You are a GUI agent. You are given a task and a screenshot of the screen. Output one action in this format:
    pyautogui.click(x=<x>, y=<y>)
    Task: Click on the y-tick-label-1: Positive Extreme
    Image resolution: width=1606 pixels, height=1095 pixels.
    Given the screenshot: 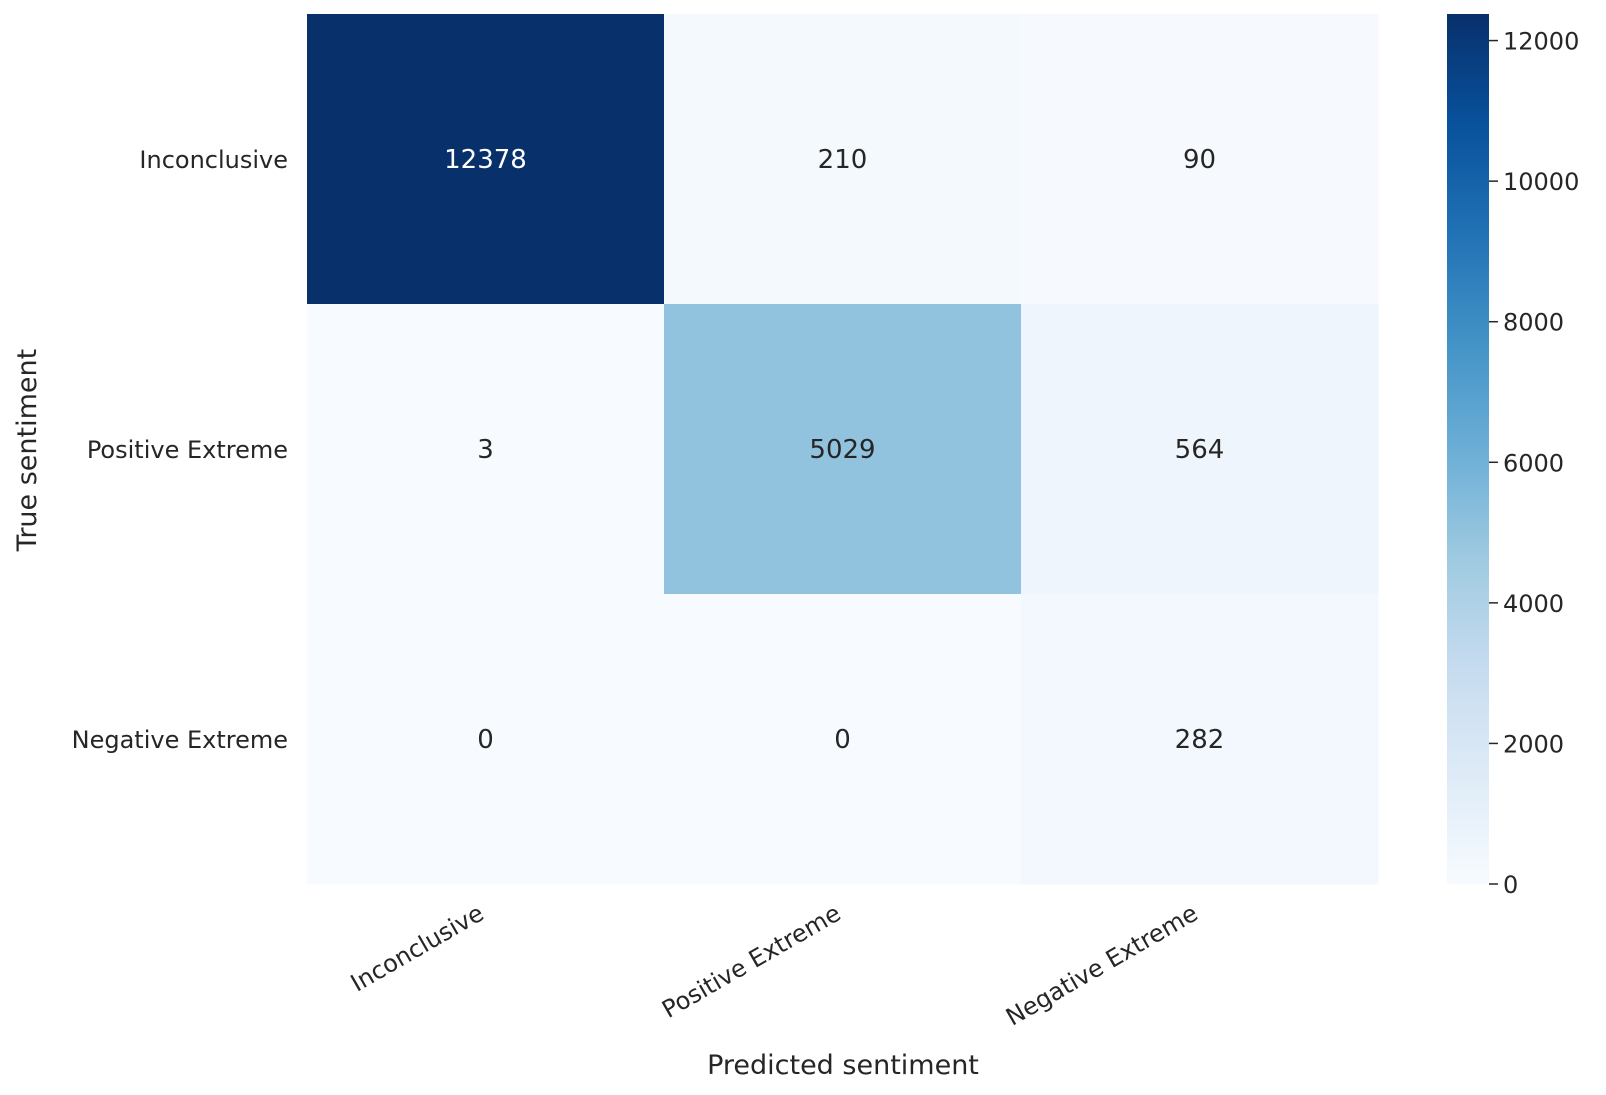 What is the action you would take?
    pyautogui.click(x=187, y=450)
    